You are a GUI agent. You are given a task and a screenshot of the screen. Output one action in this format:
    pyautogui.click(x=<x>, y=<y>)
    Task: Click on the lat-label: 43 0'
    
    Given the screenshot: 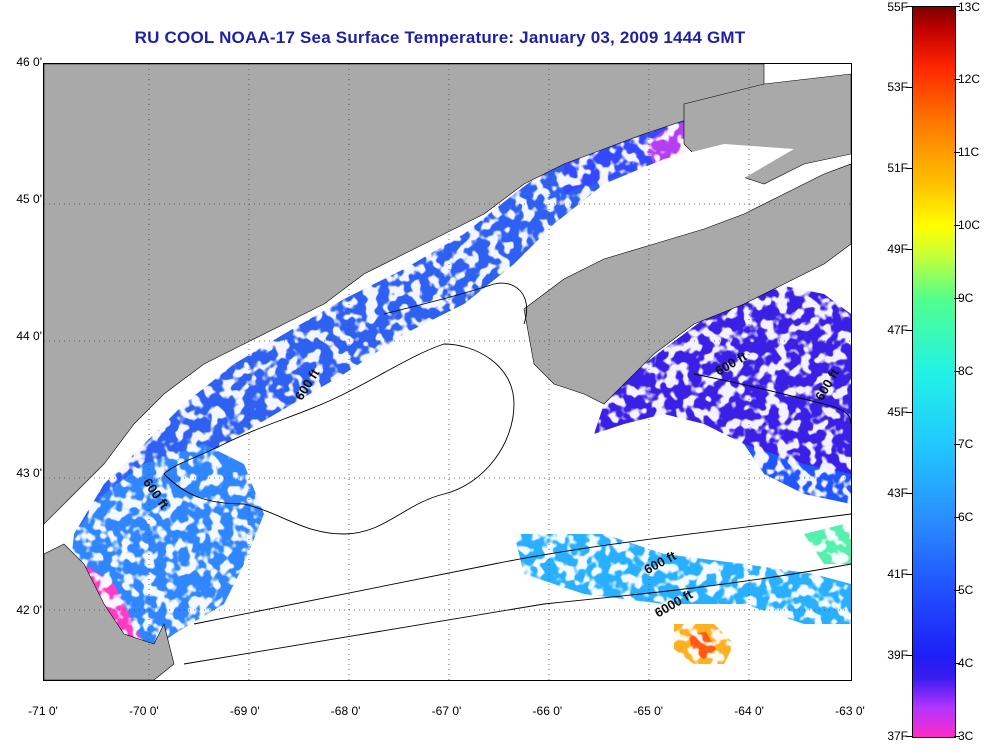 What is the action you would take?
    pyautogui.click(x=29, y=472)
    